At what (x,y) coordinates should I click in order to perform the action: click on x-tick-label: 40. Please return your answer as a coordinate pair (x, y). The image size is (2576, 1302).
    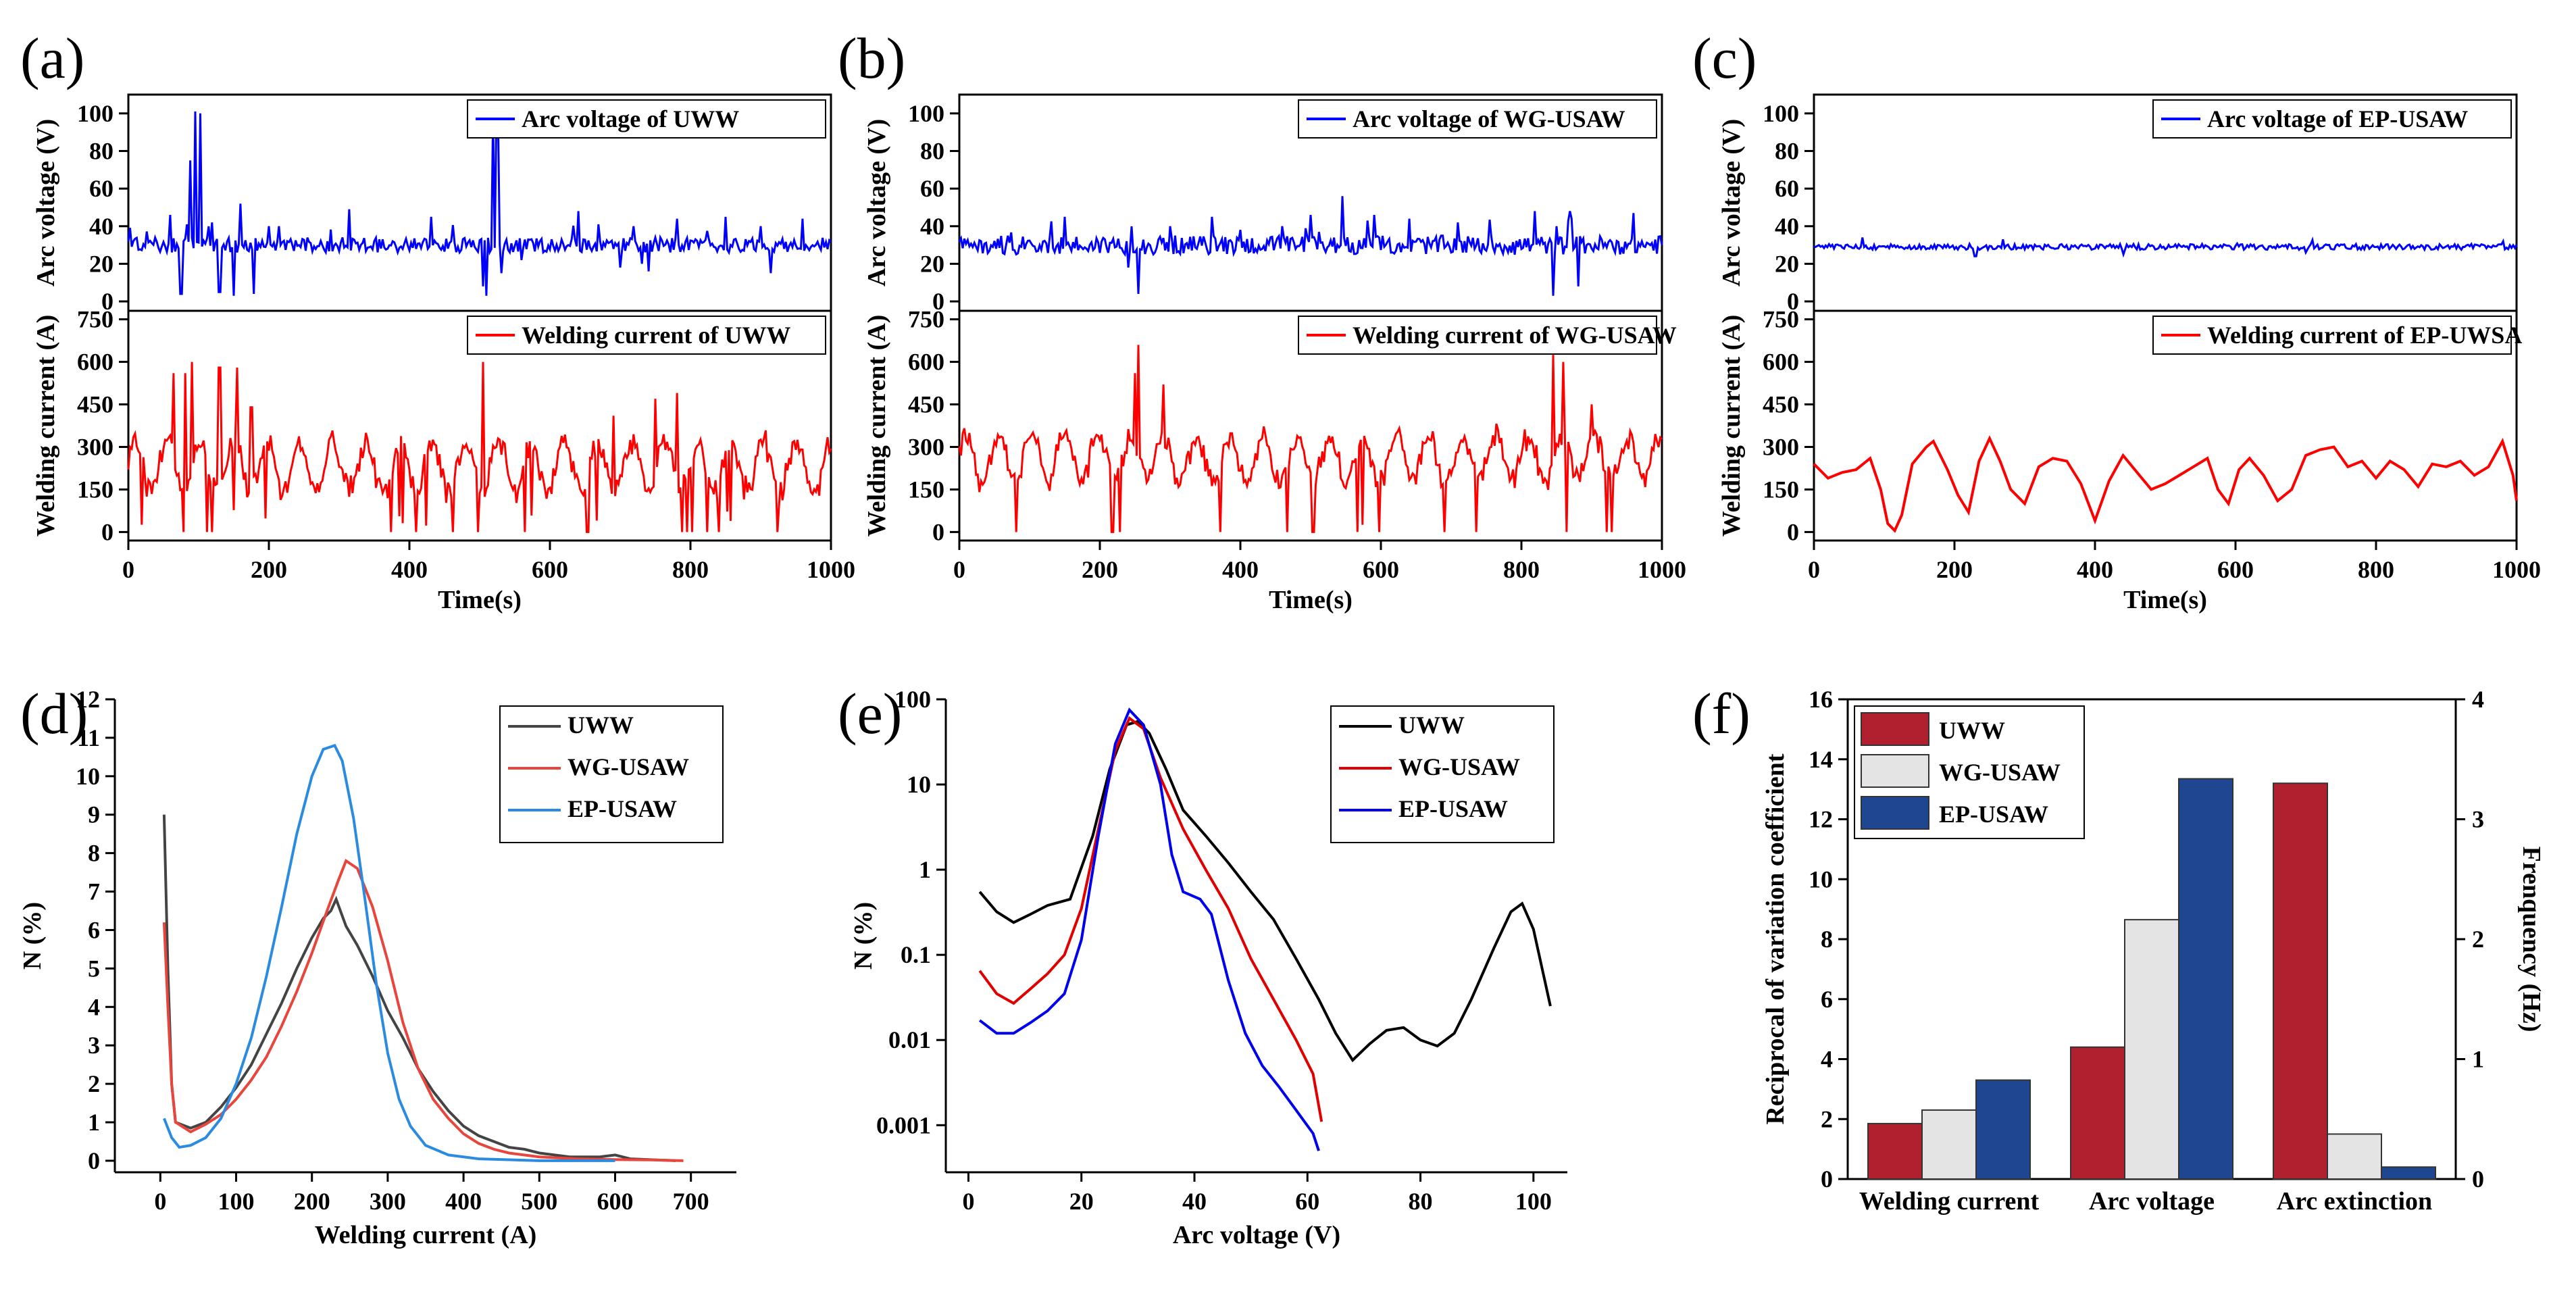
    Looking at the image, I should click on (1194, 1202).